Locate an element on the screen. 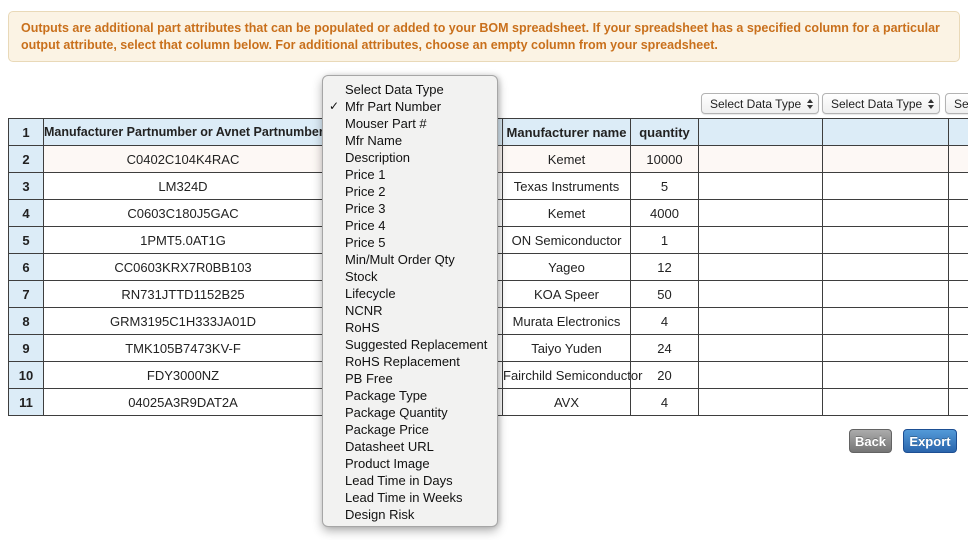 Image resolution: width=968 pixels, height=540 pixels. menu-item: Price 4 is located at coordinates (365, 225).